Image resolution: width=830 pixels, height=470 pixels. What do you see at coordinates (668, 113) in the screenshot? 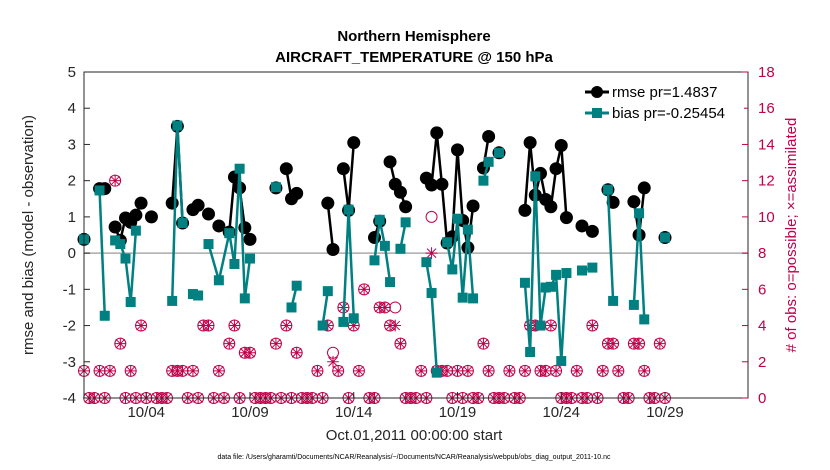
I see `legend-bias-label: bias pr=-0.25454` at bounding box center [668, 113].